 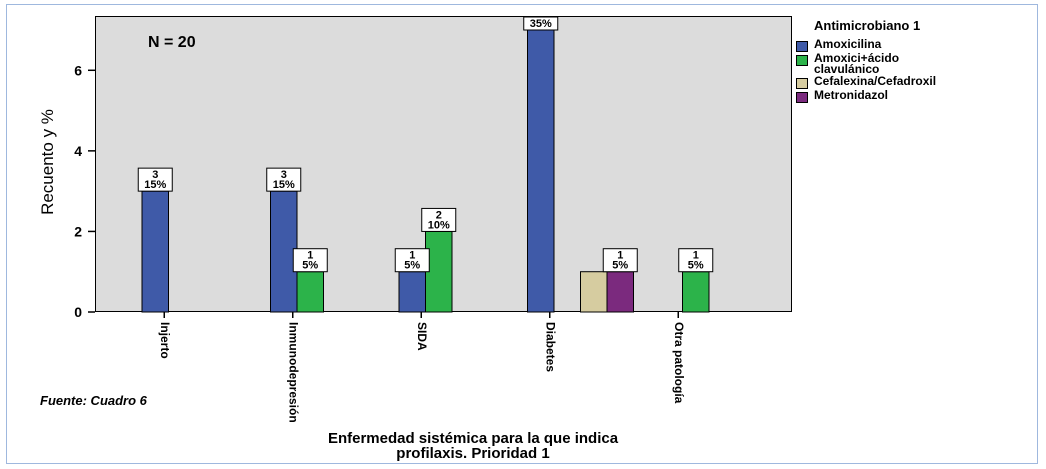 I want to click on legend-item-cefalexina-cefadroxil: Cefalexina/Cefadroxil, so click(x=916, y=81).